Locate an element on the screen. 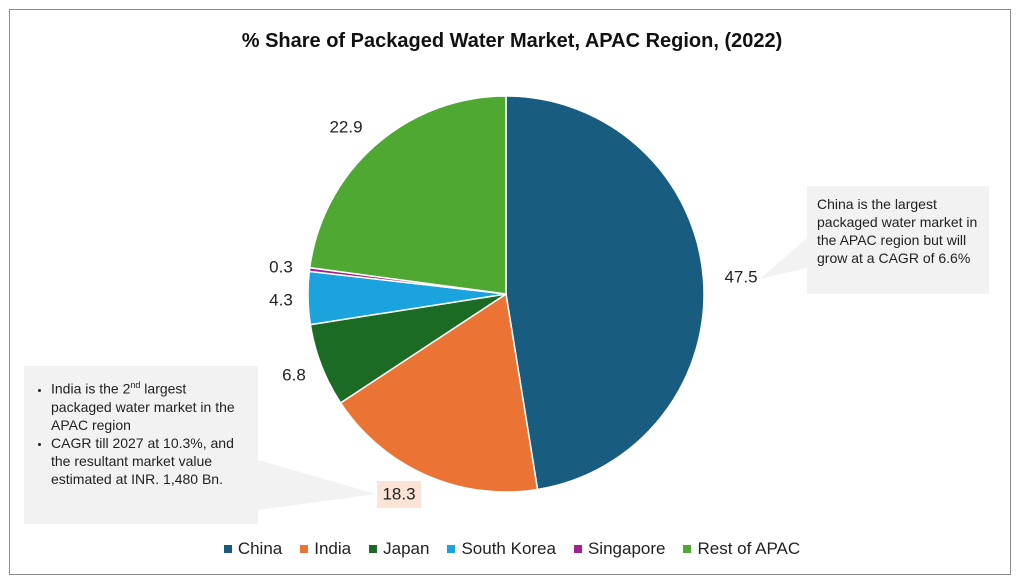  pie-slice-rest-of-apac is located at coordinates (407, 195).